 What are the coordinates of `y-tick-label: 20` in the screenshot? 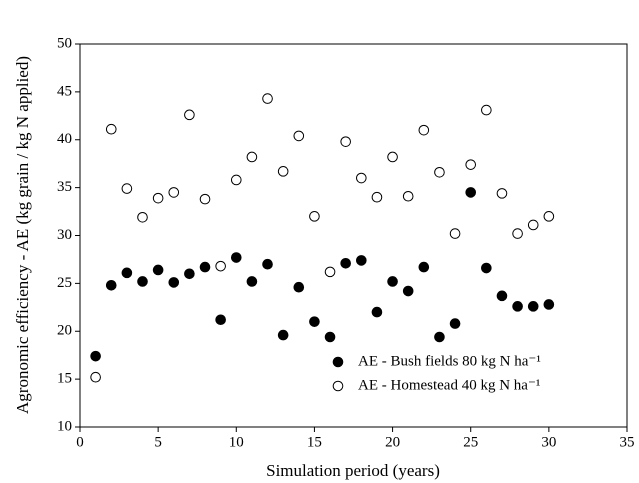 It's located at (64, 331).